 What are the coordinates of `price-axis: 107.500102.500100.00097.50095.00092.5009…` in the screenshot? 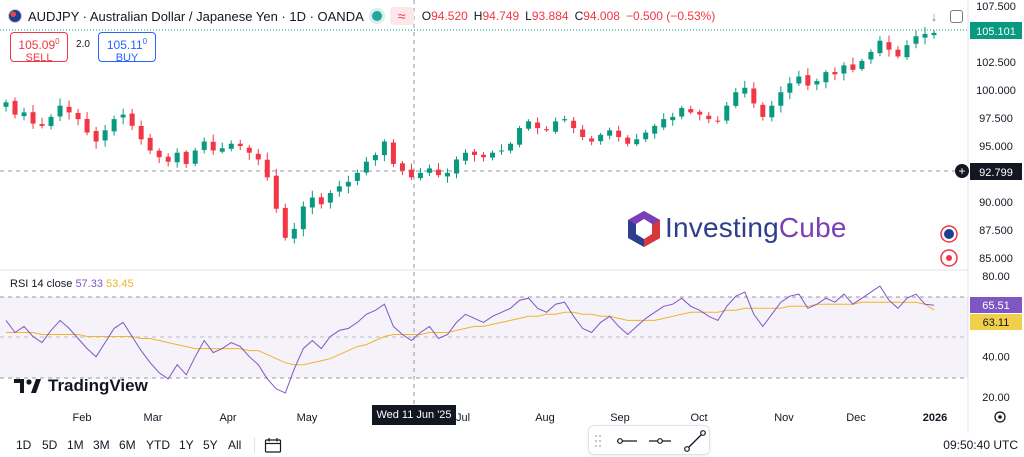 It's located at (996, 133).